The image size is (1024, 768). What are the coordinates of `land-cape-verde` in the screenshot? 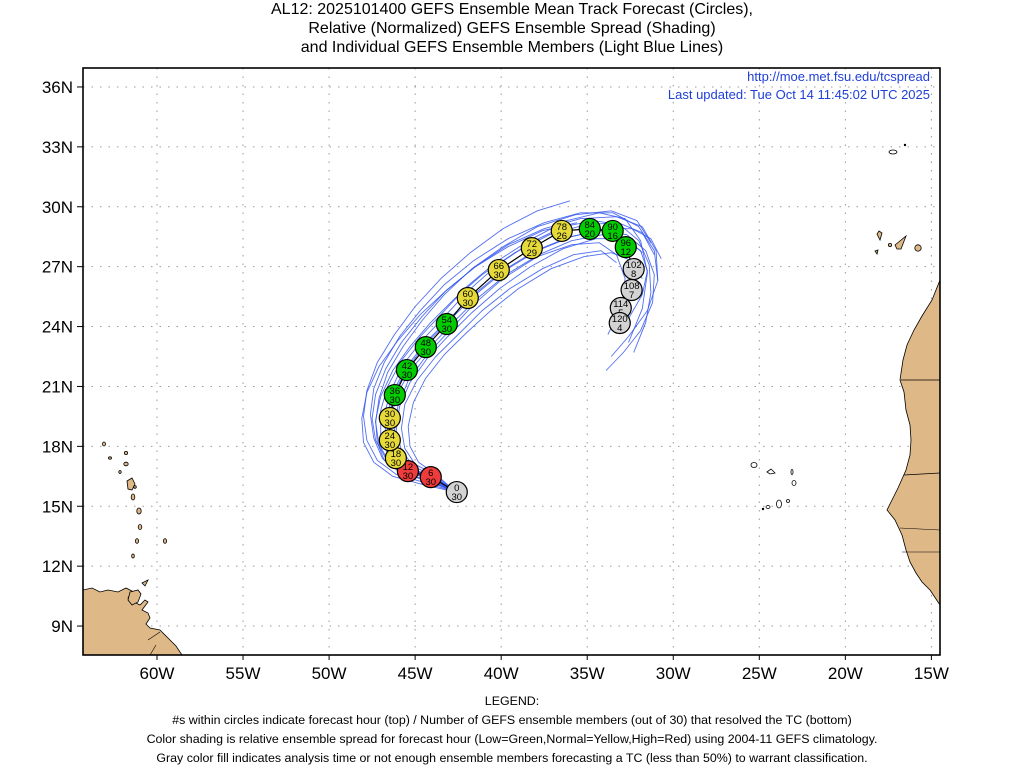 It's located at (773, 486).